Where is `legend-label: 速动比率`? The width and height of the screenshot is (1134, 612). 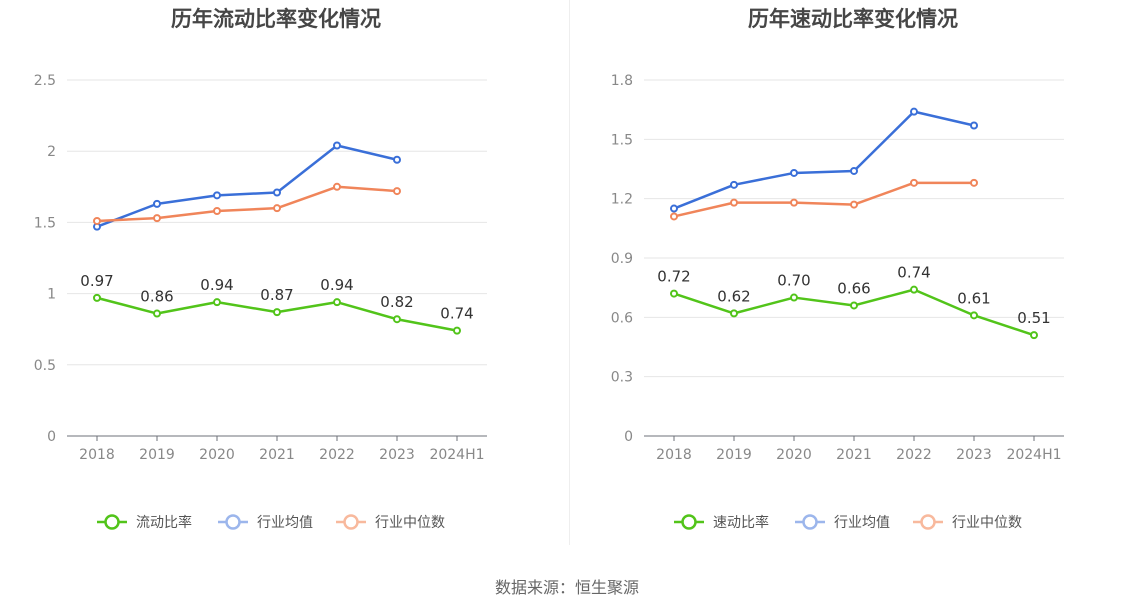
legend-label: 速动比率 is located at coordinates (741, 522).